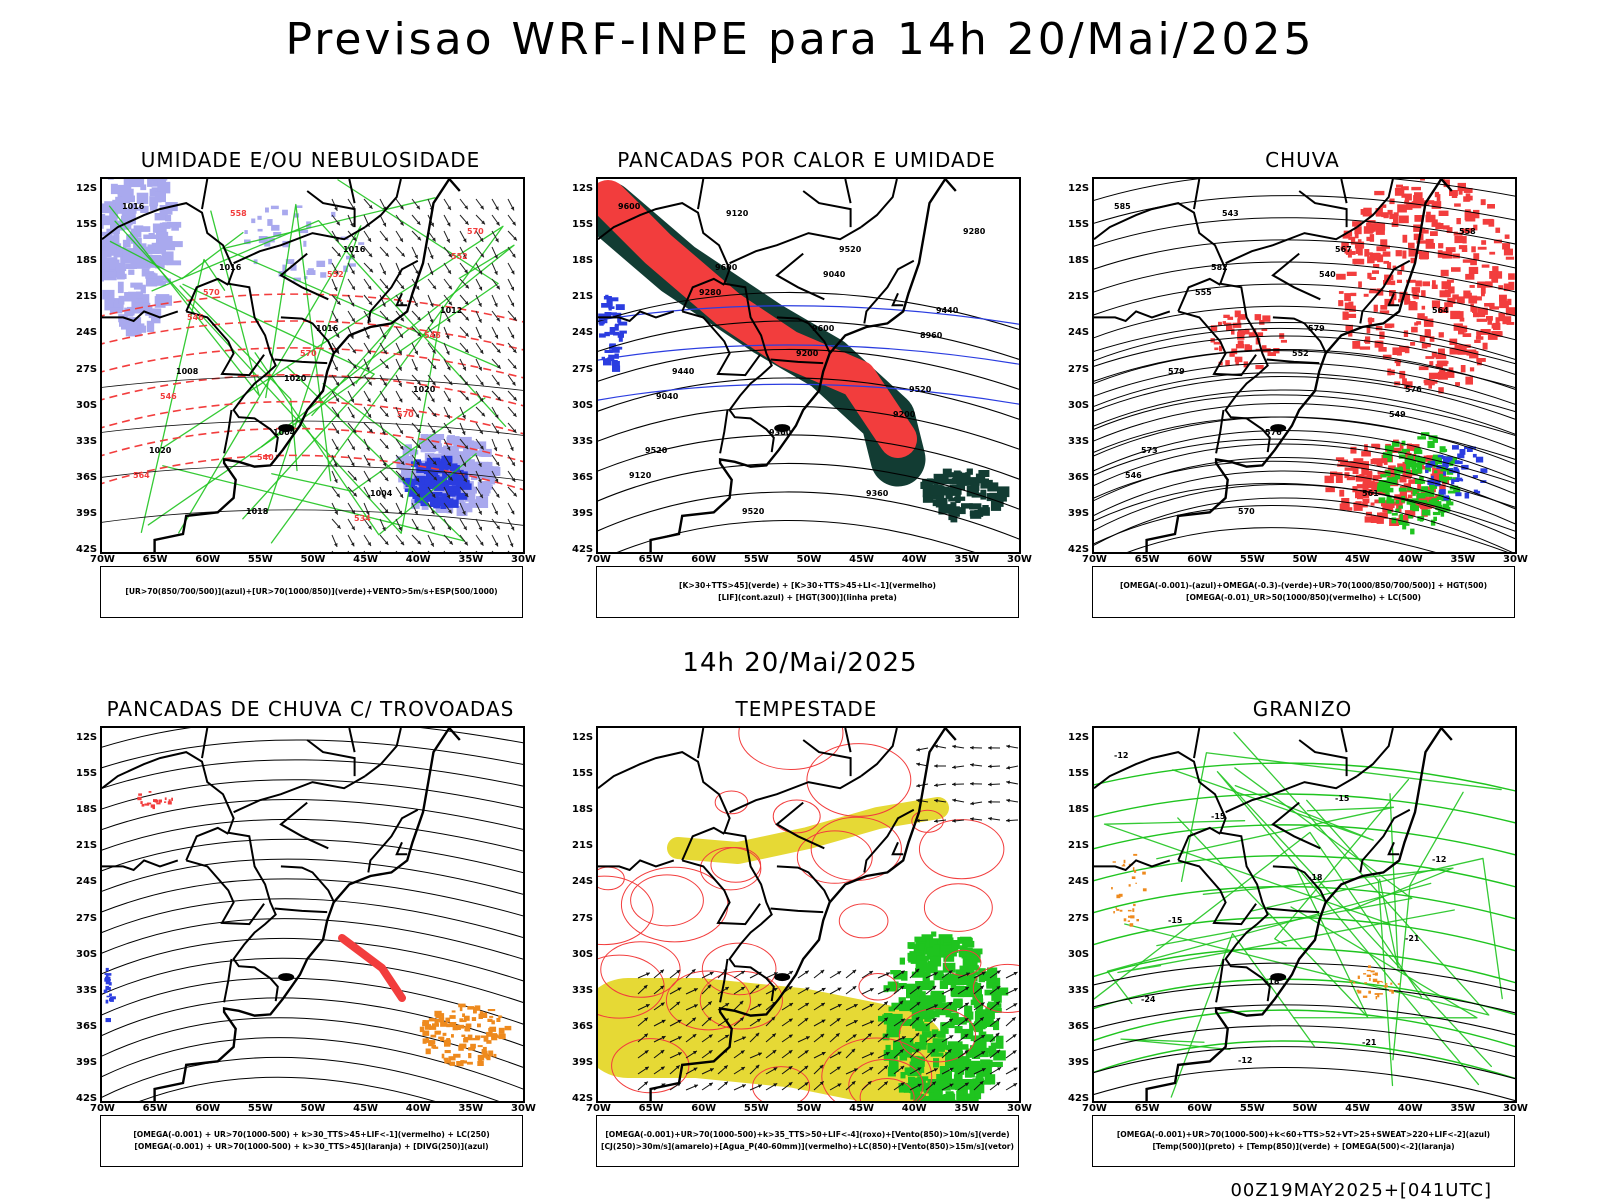 The height and width of the screenshot is (1201, 1600). Describe the element at coordinates (1515, 1108) in the screenshot. I see `lon-tick-label: 30W` at that location.